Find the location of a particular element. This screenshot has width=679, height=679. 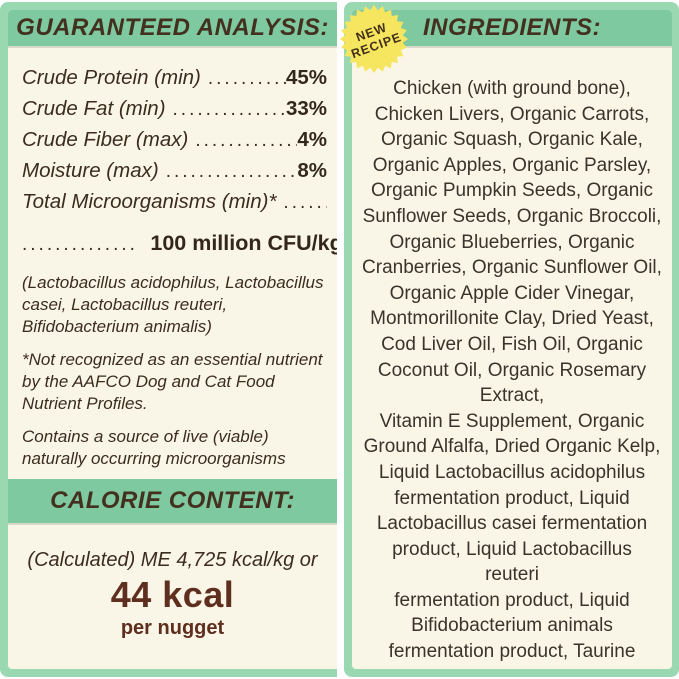

ingredient-line: Extract, is located at coordinates (512, 396).